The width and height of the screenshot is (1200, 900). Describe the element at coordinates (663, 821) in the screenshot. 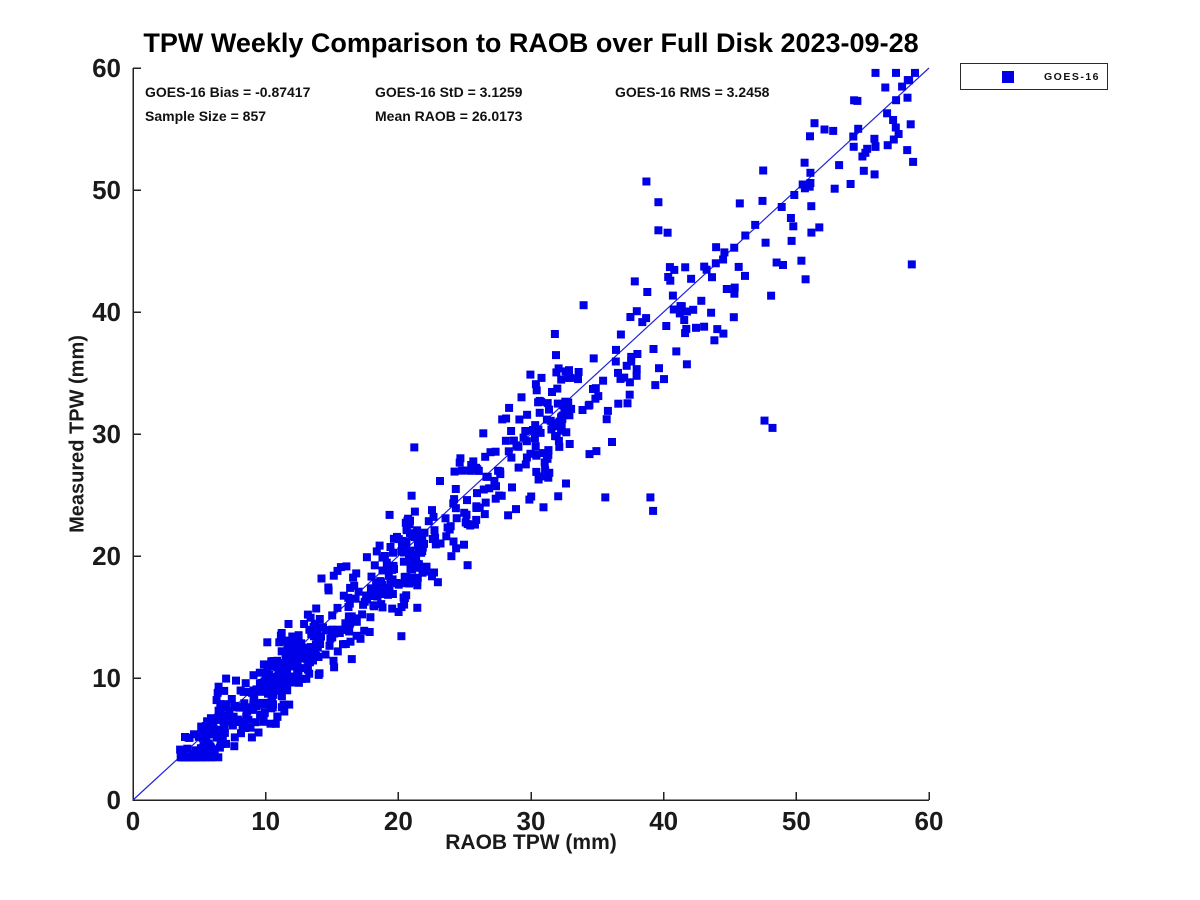

I see `x-tick-label: 40` at that location.